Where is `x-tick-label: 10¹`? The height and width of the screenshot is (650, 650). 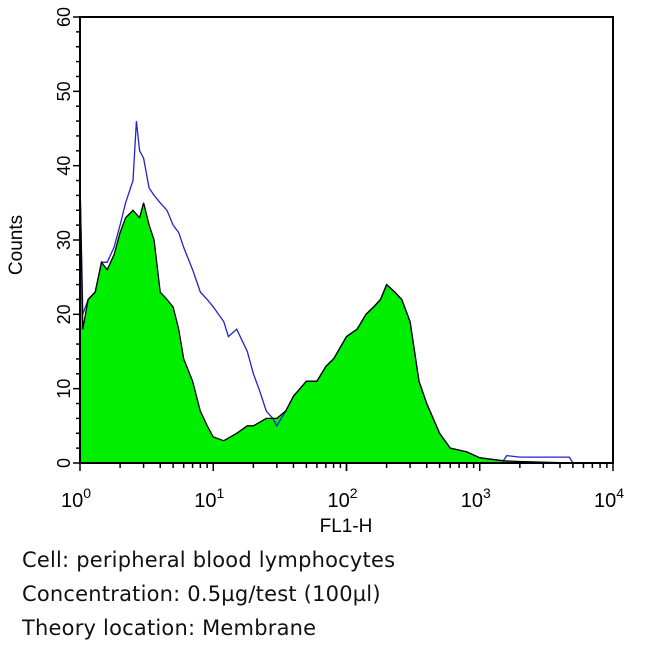
x-tick-label: 10¹ is located at coordinates (209, 498).